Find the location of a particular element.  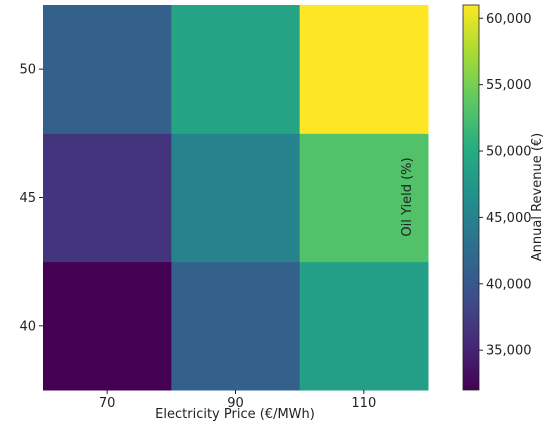

colorbar-tick-label: 40,000 is located at coordinates (509, 284).